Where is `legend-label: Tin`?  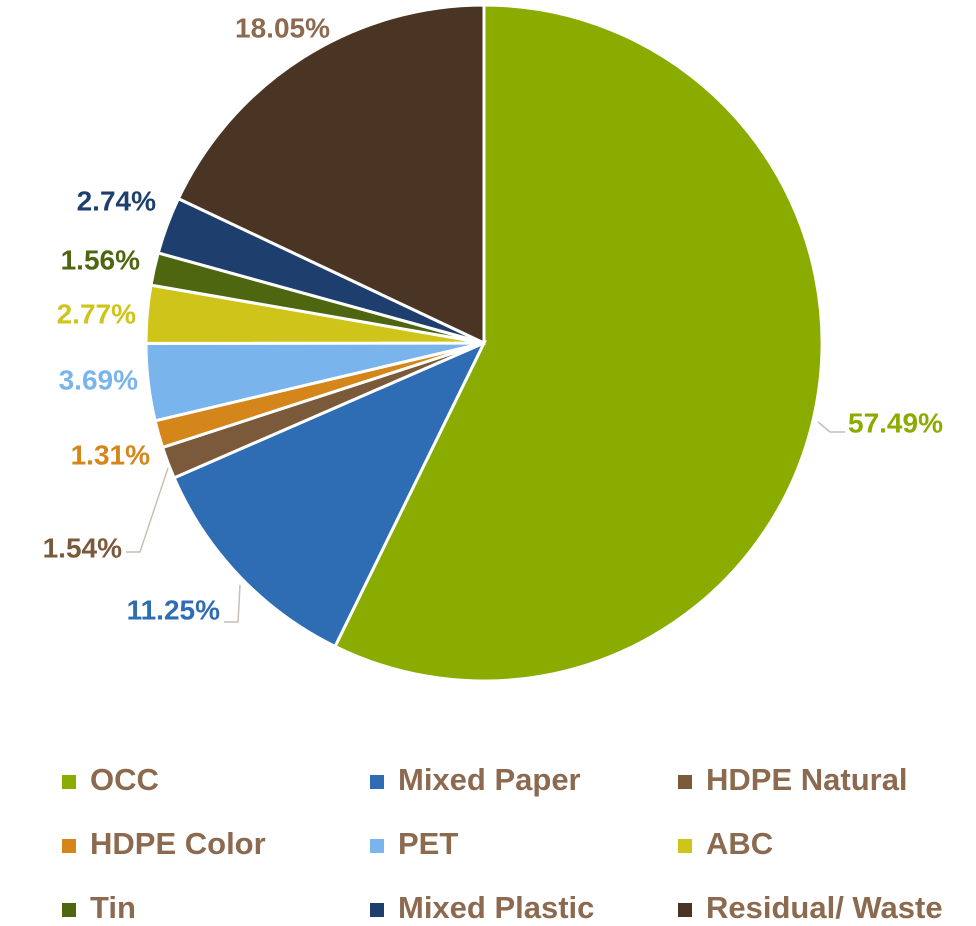 legend-label: Tin is located at coordinates (113, 907).